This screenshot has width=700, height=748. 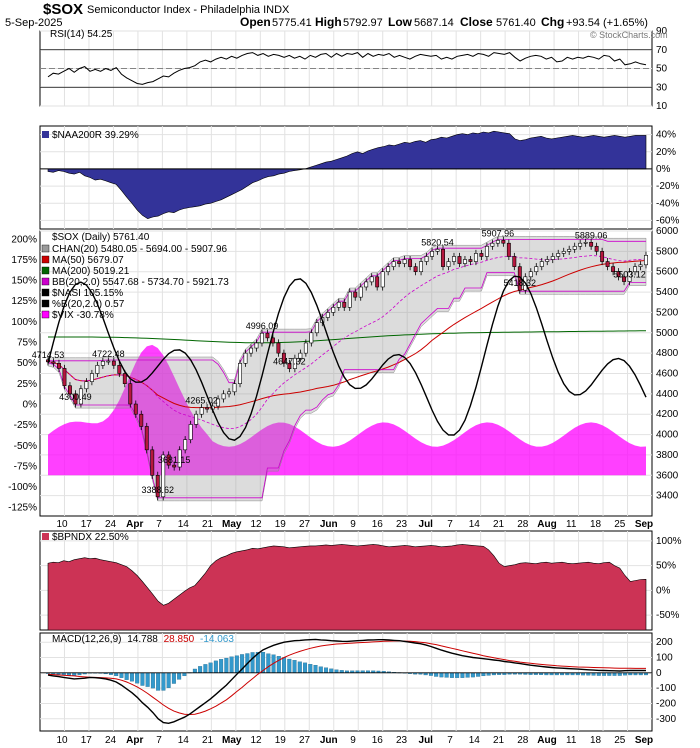 I want to click on price-left-tick: -125%, so click(x=22, y=508).